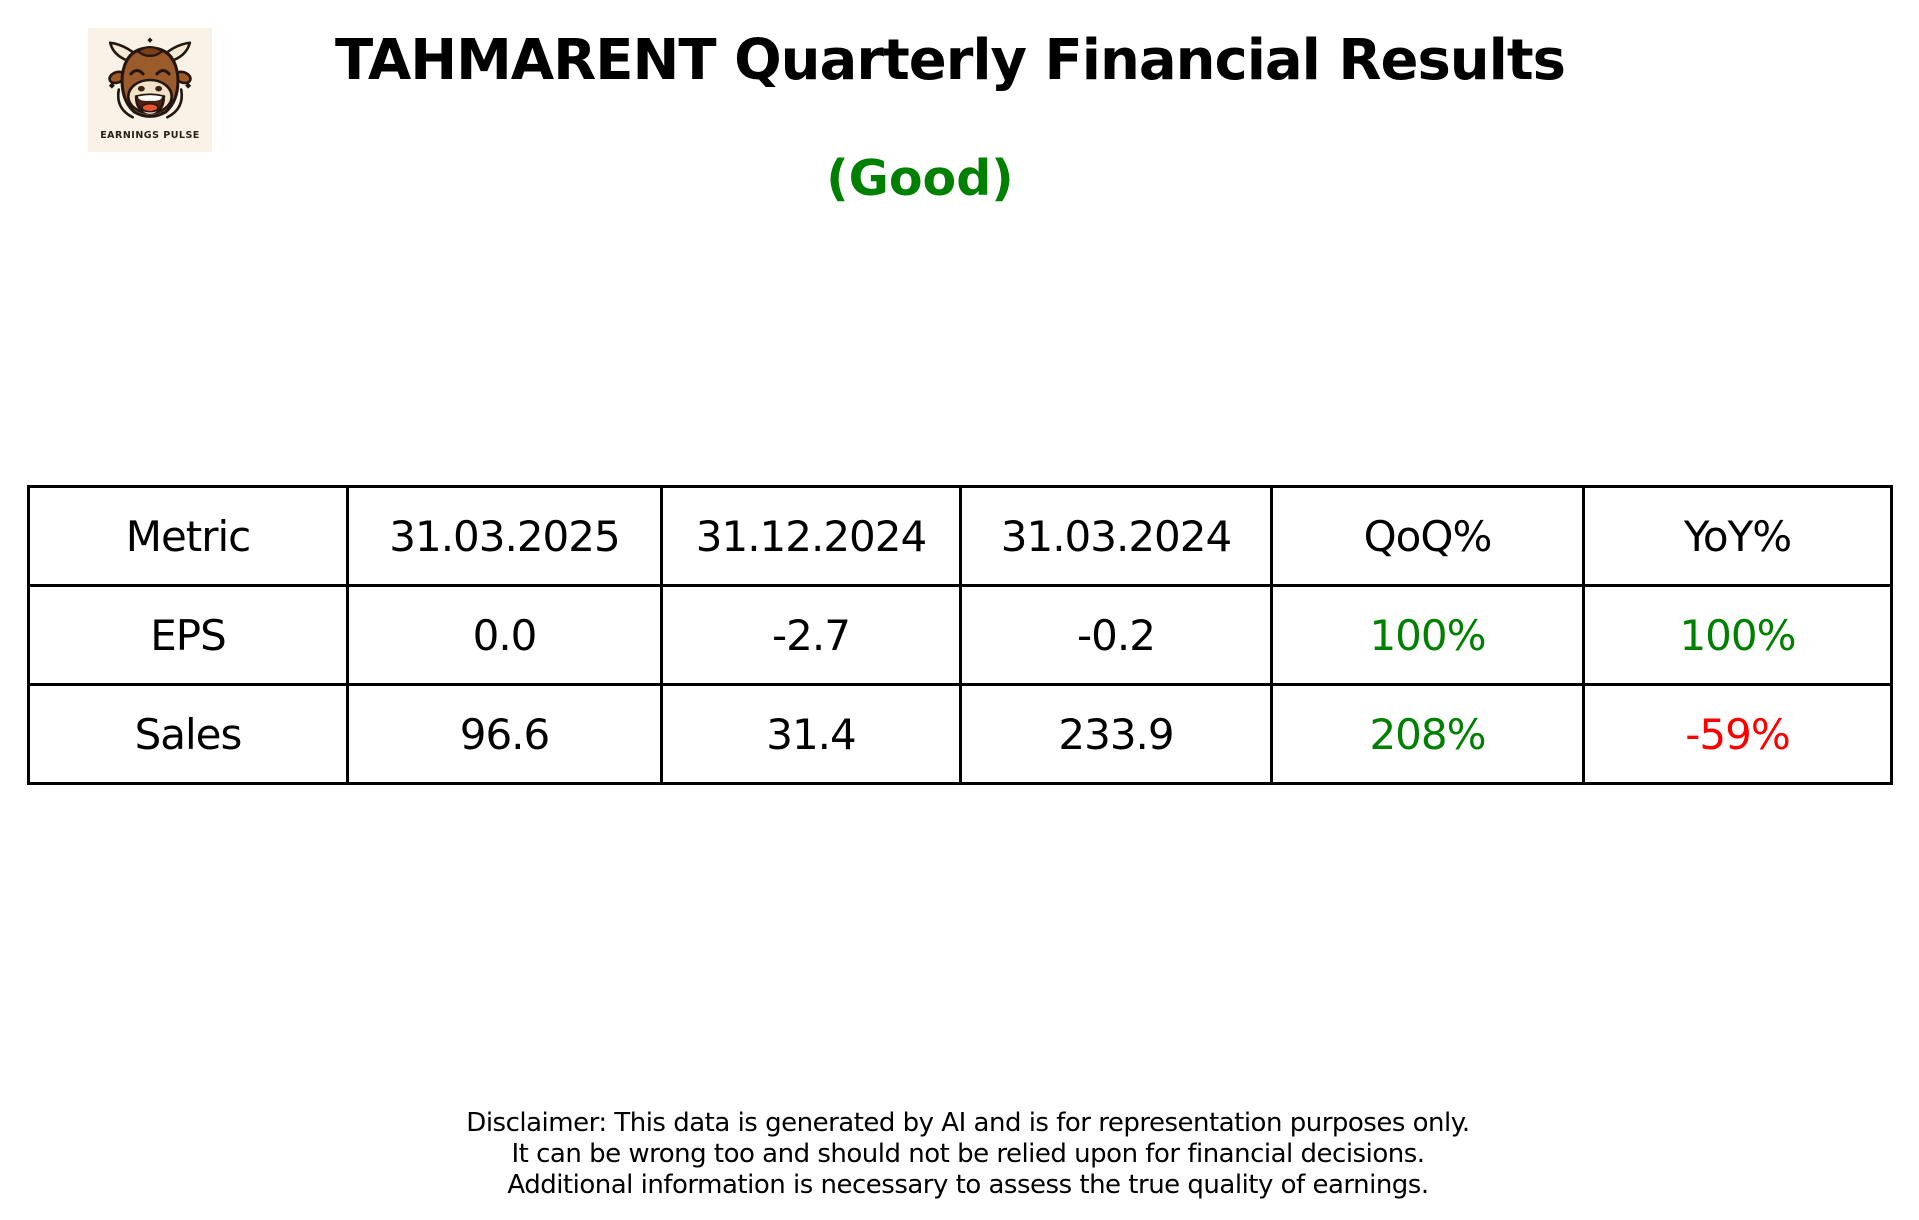 This screenshot has width=1919, height=1220. Describe the element at coordinates (811, 635) in the screenshot. I see `eps-2024-12: -2.7` at that location.